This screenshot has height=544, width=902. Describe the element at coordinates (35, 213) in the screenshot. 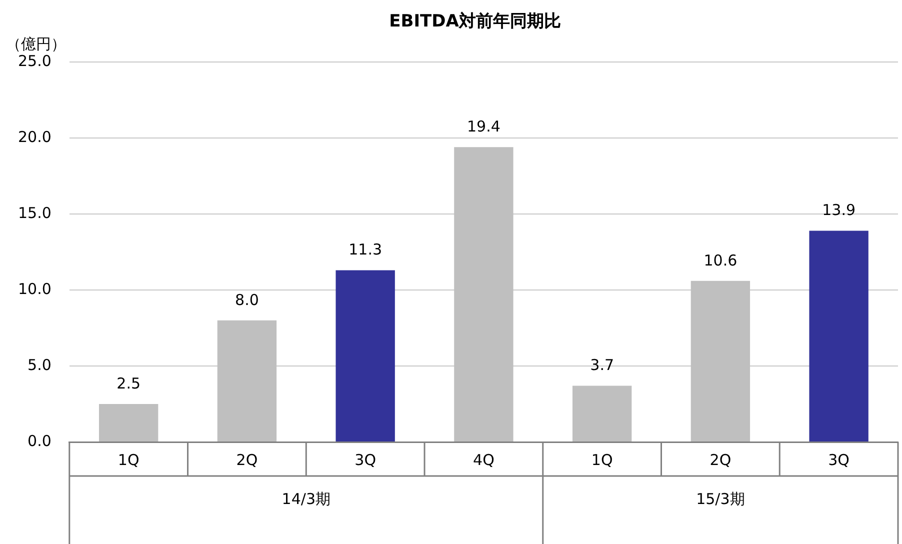

I see `y-tick-label: 15.0` at that location.